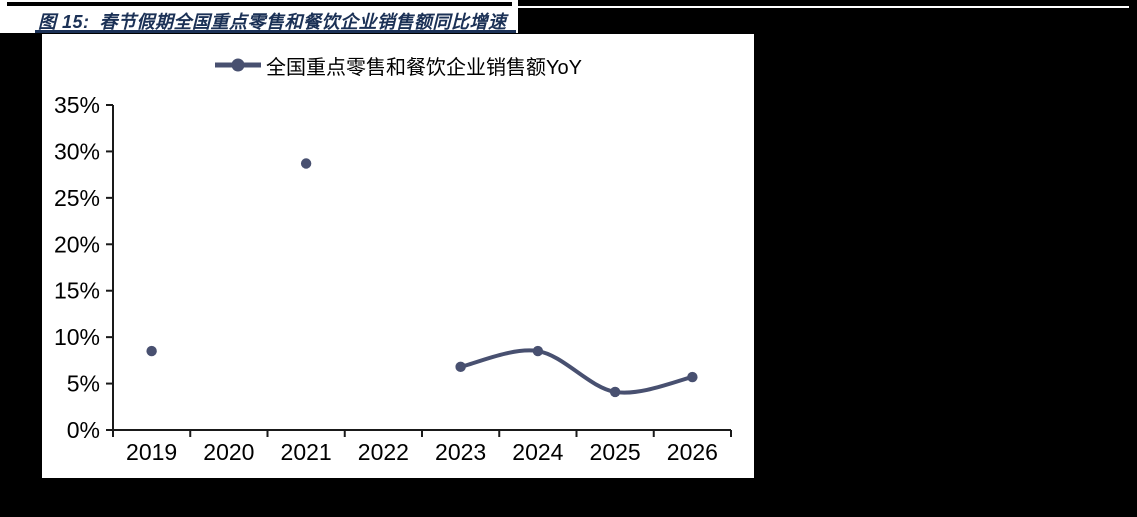 This screenshot has height=517, width=1137. What do you see at coordinates (275, 31) in the screenshot?
I see `title-underline` at bounding box center [275, 31].